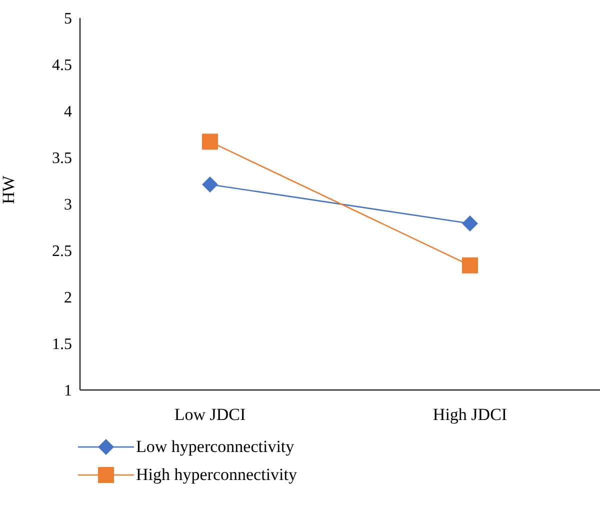 This screenshot has width=600, height=509. What do you see at coordinates (68, 298) in the screenshot?
I see `y-tick-label: 2` at bounding box center [68, 298].